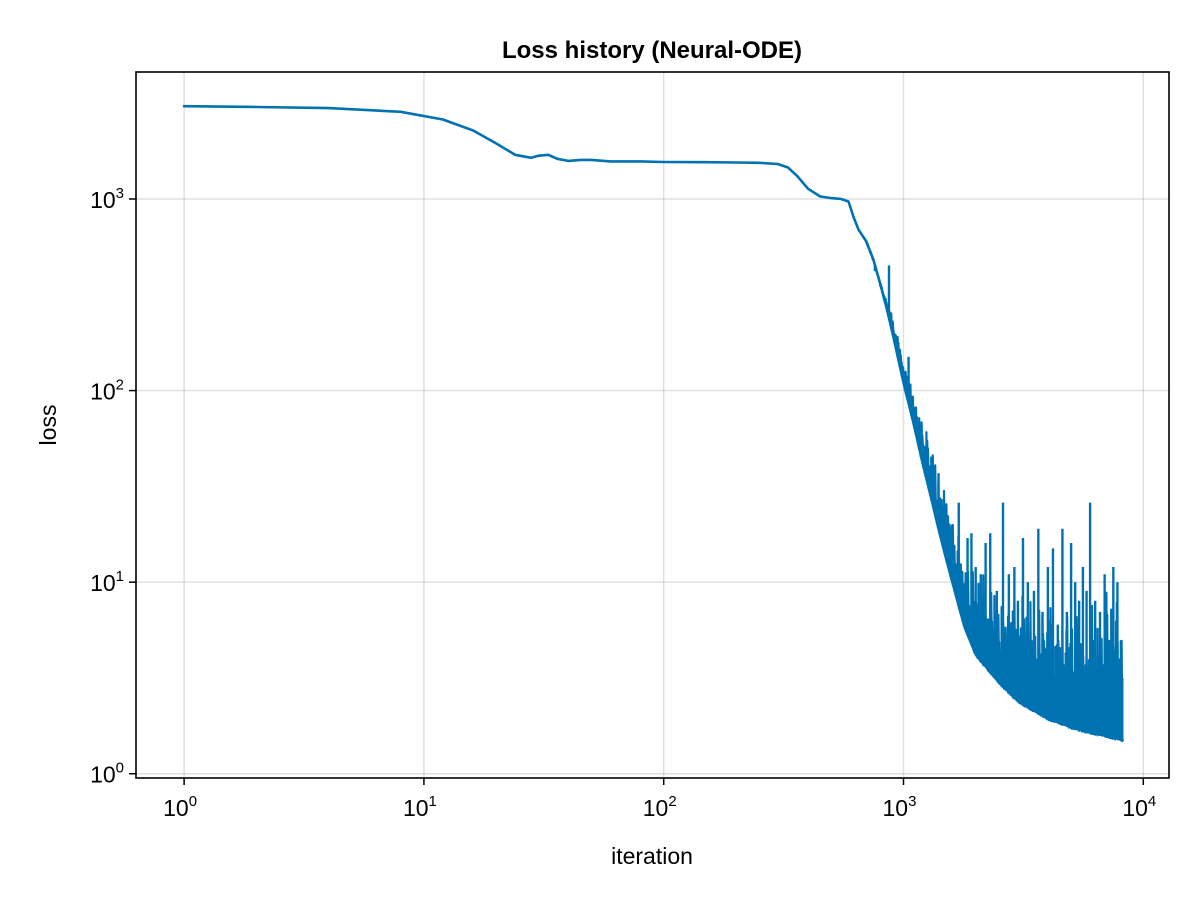 This screenshot has height=900, width=1200. I want to click on x-tick-label-3: 10³, so click(900, 807).